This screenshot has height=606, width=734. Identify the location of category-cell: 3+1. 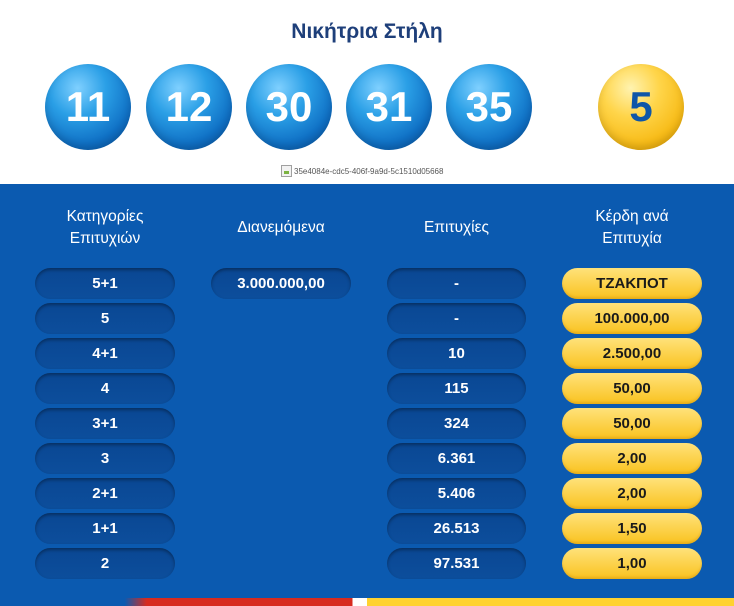
(105, 423).